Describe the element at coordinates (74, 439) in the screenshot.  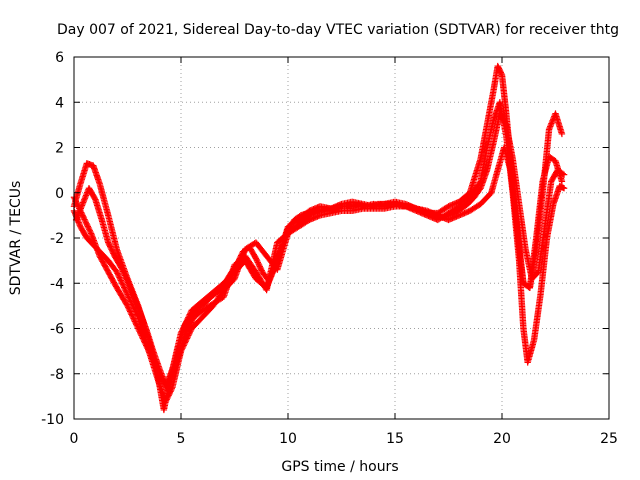
I see `x-tick-label: 0` at that location.